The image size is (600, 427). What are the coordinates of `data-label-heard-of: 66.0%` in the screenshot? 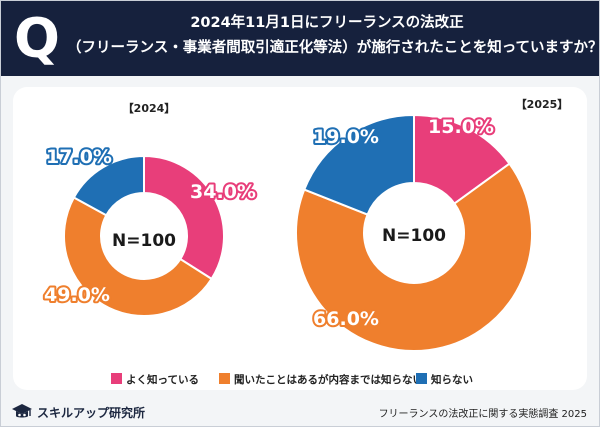 It's located at (346, 319).